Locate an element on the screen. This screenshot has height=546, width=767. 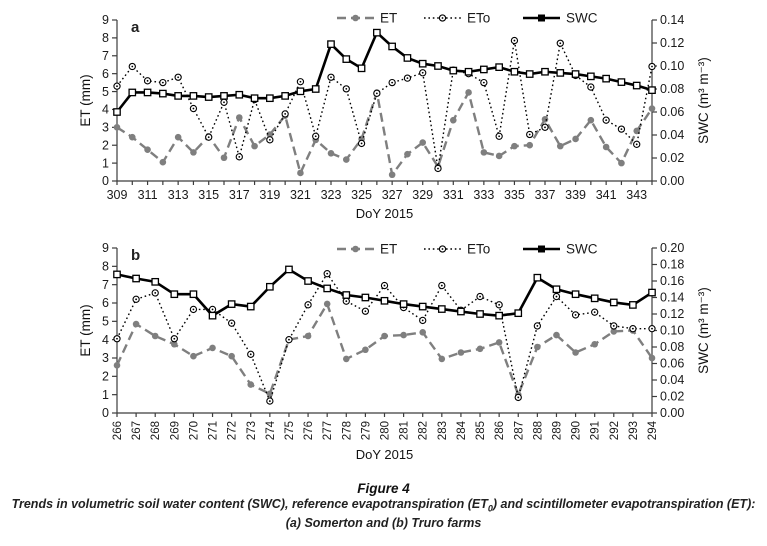
x-tick-label: 331 is located at coordinates (453, 195).